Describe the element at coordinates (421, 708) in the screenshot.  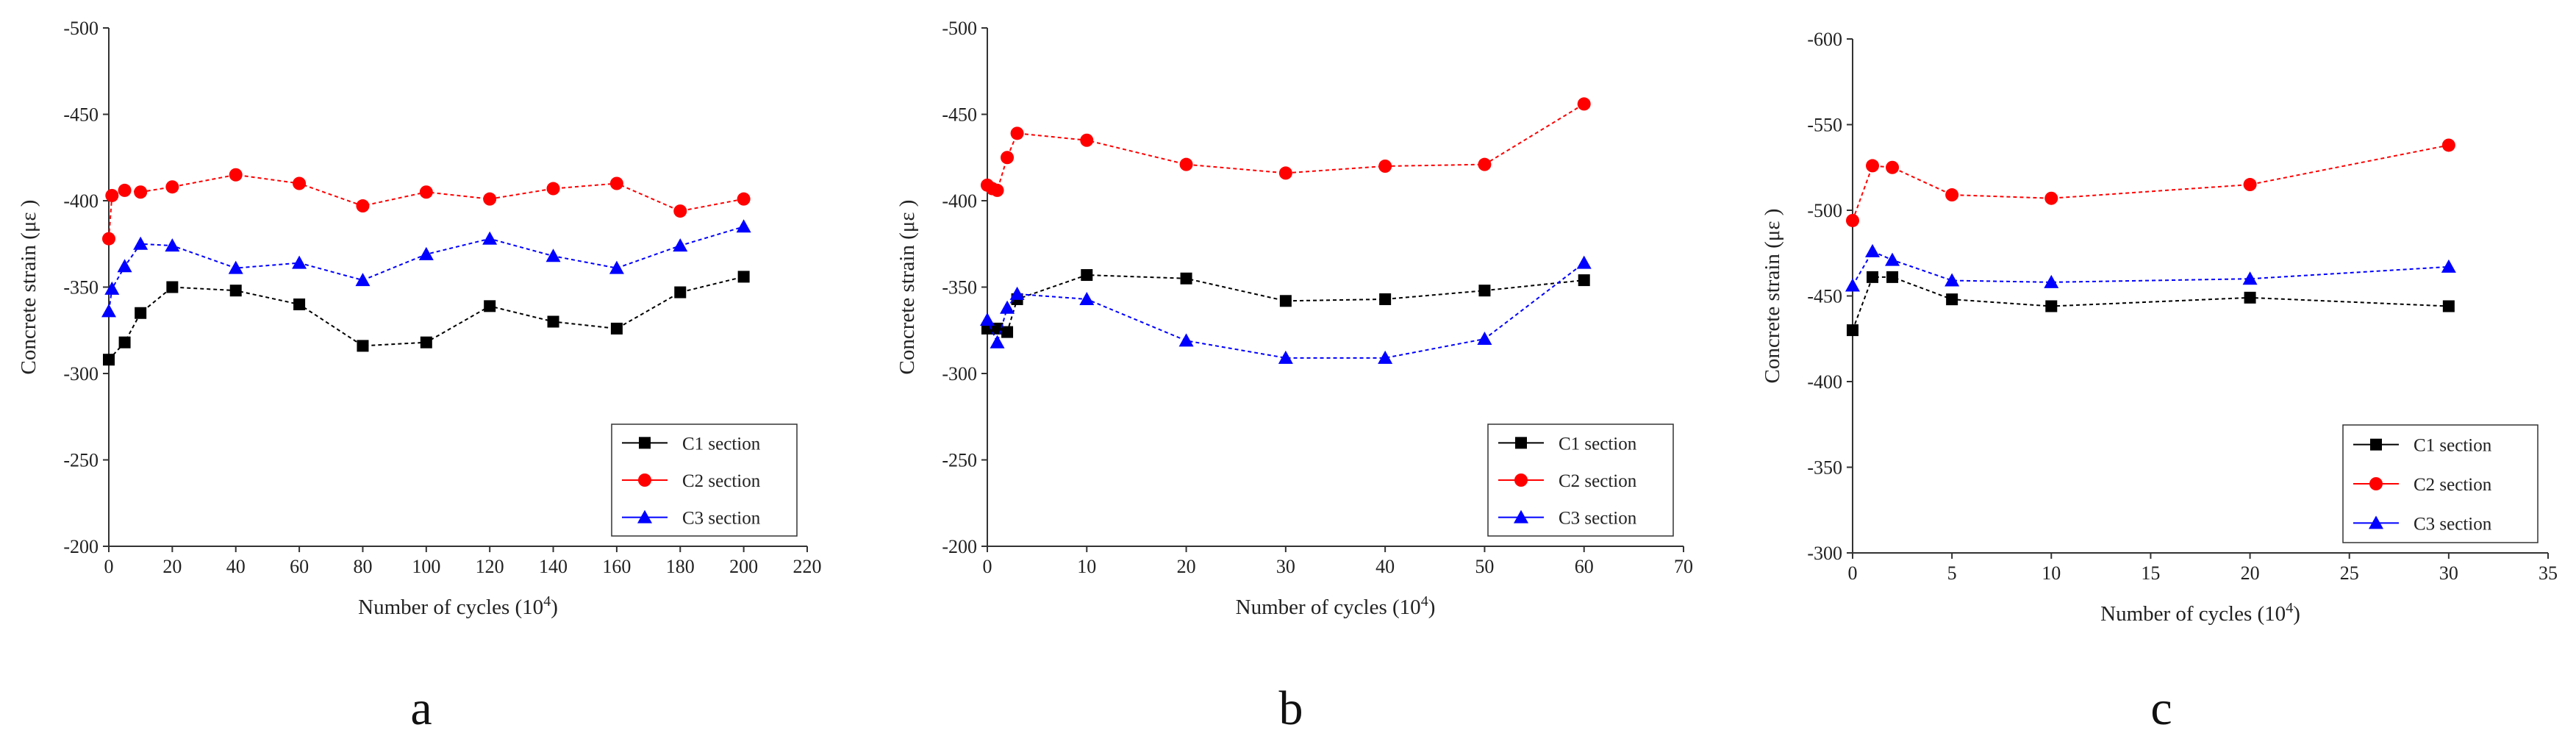
I see `panel-caption-a: a` at that location.